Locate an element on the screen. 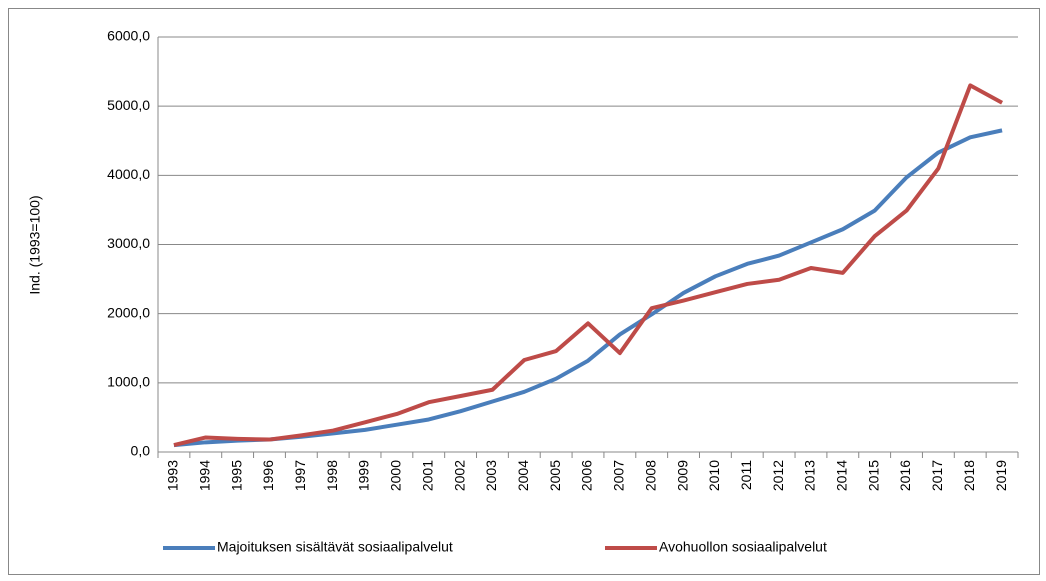  x-tick-label: 2011 is located at coordinates (746, 475).